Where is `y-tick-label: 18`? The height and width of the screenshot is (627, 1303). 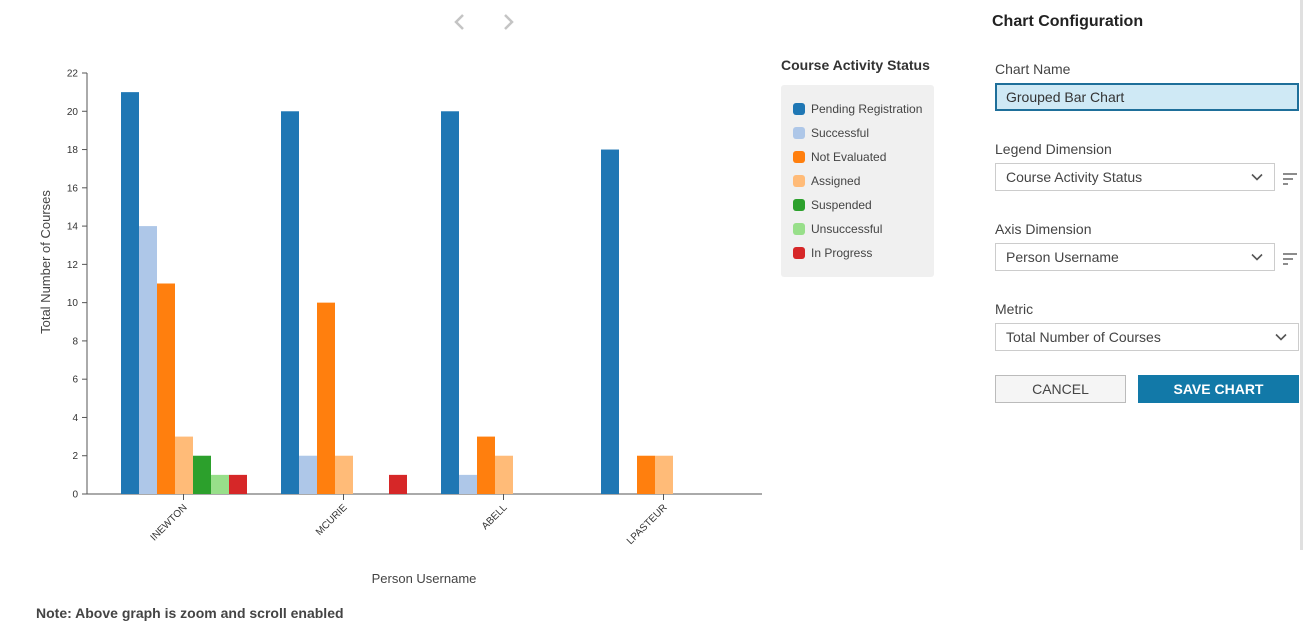
y-tick-label: 18 is located at coordinates (73, 150).